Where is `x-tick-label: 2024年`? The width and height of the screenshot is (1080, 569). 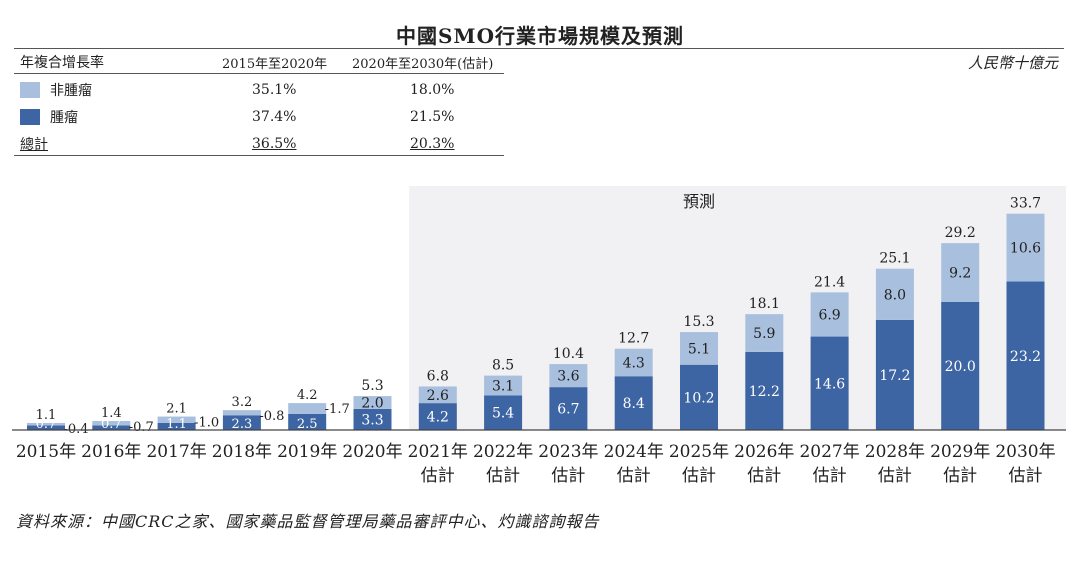
x-tick-label: 2024年 is located at coordinates (634, 452).